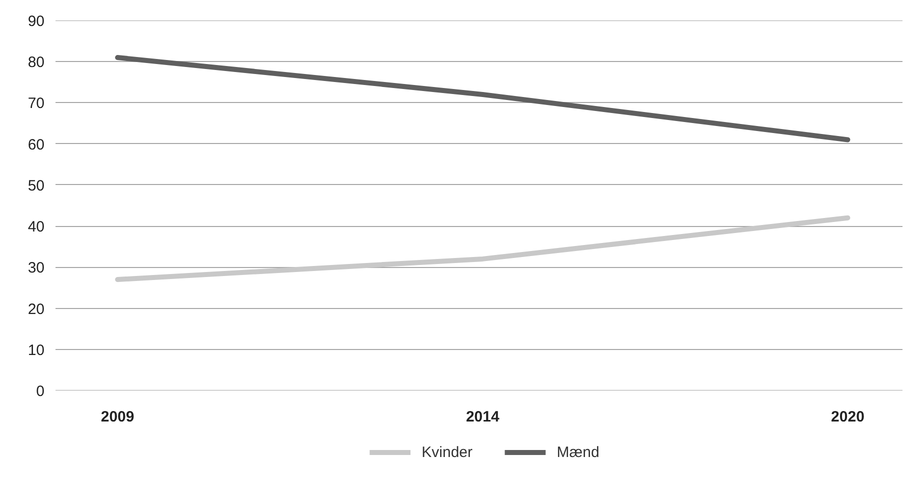 The image size is (912, 484). Describe the element at coordinates (36, 63) in the screenshot. I see `y-tick-label: 80` at that location.